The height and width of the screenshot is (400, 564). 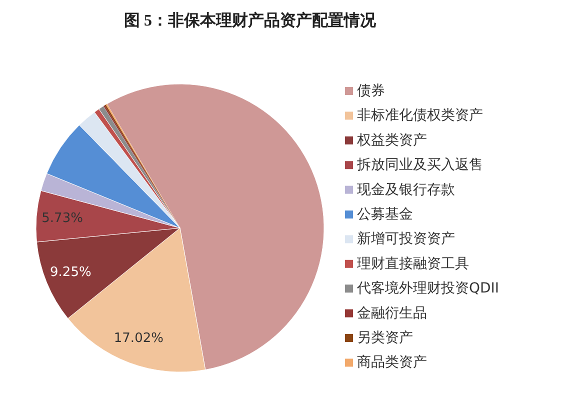 What do you see at coordinates (371, 91) in the screenshot?
I see `legend-label: 债券` at bounding box center [371, 91].